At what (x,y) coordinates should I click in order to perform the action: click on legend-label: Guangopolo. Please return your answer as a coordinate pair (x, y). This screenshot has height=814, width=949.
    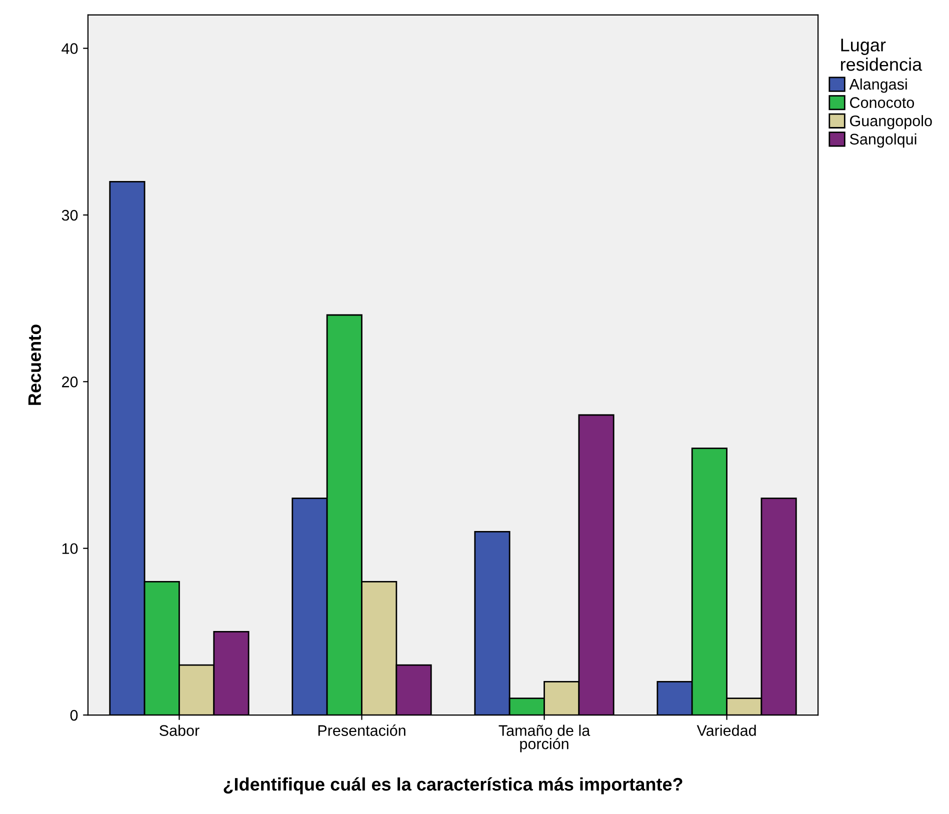
    Looking at the image, I should click on (891, 122).